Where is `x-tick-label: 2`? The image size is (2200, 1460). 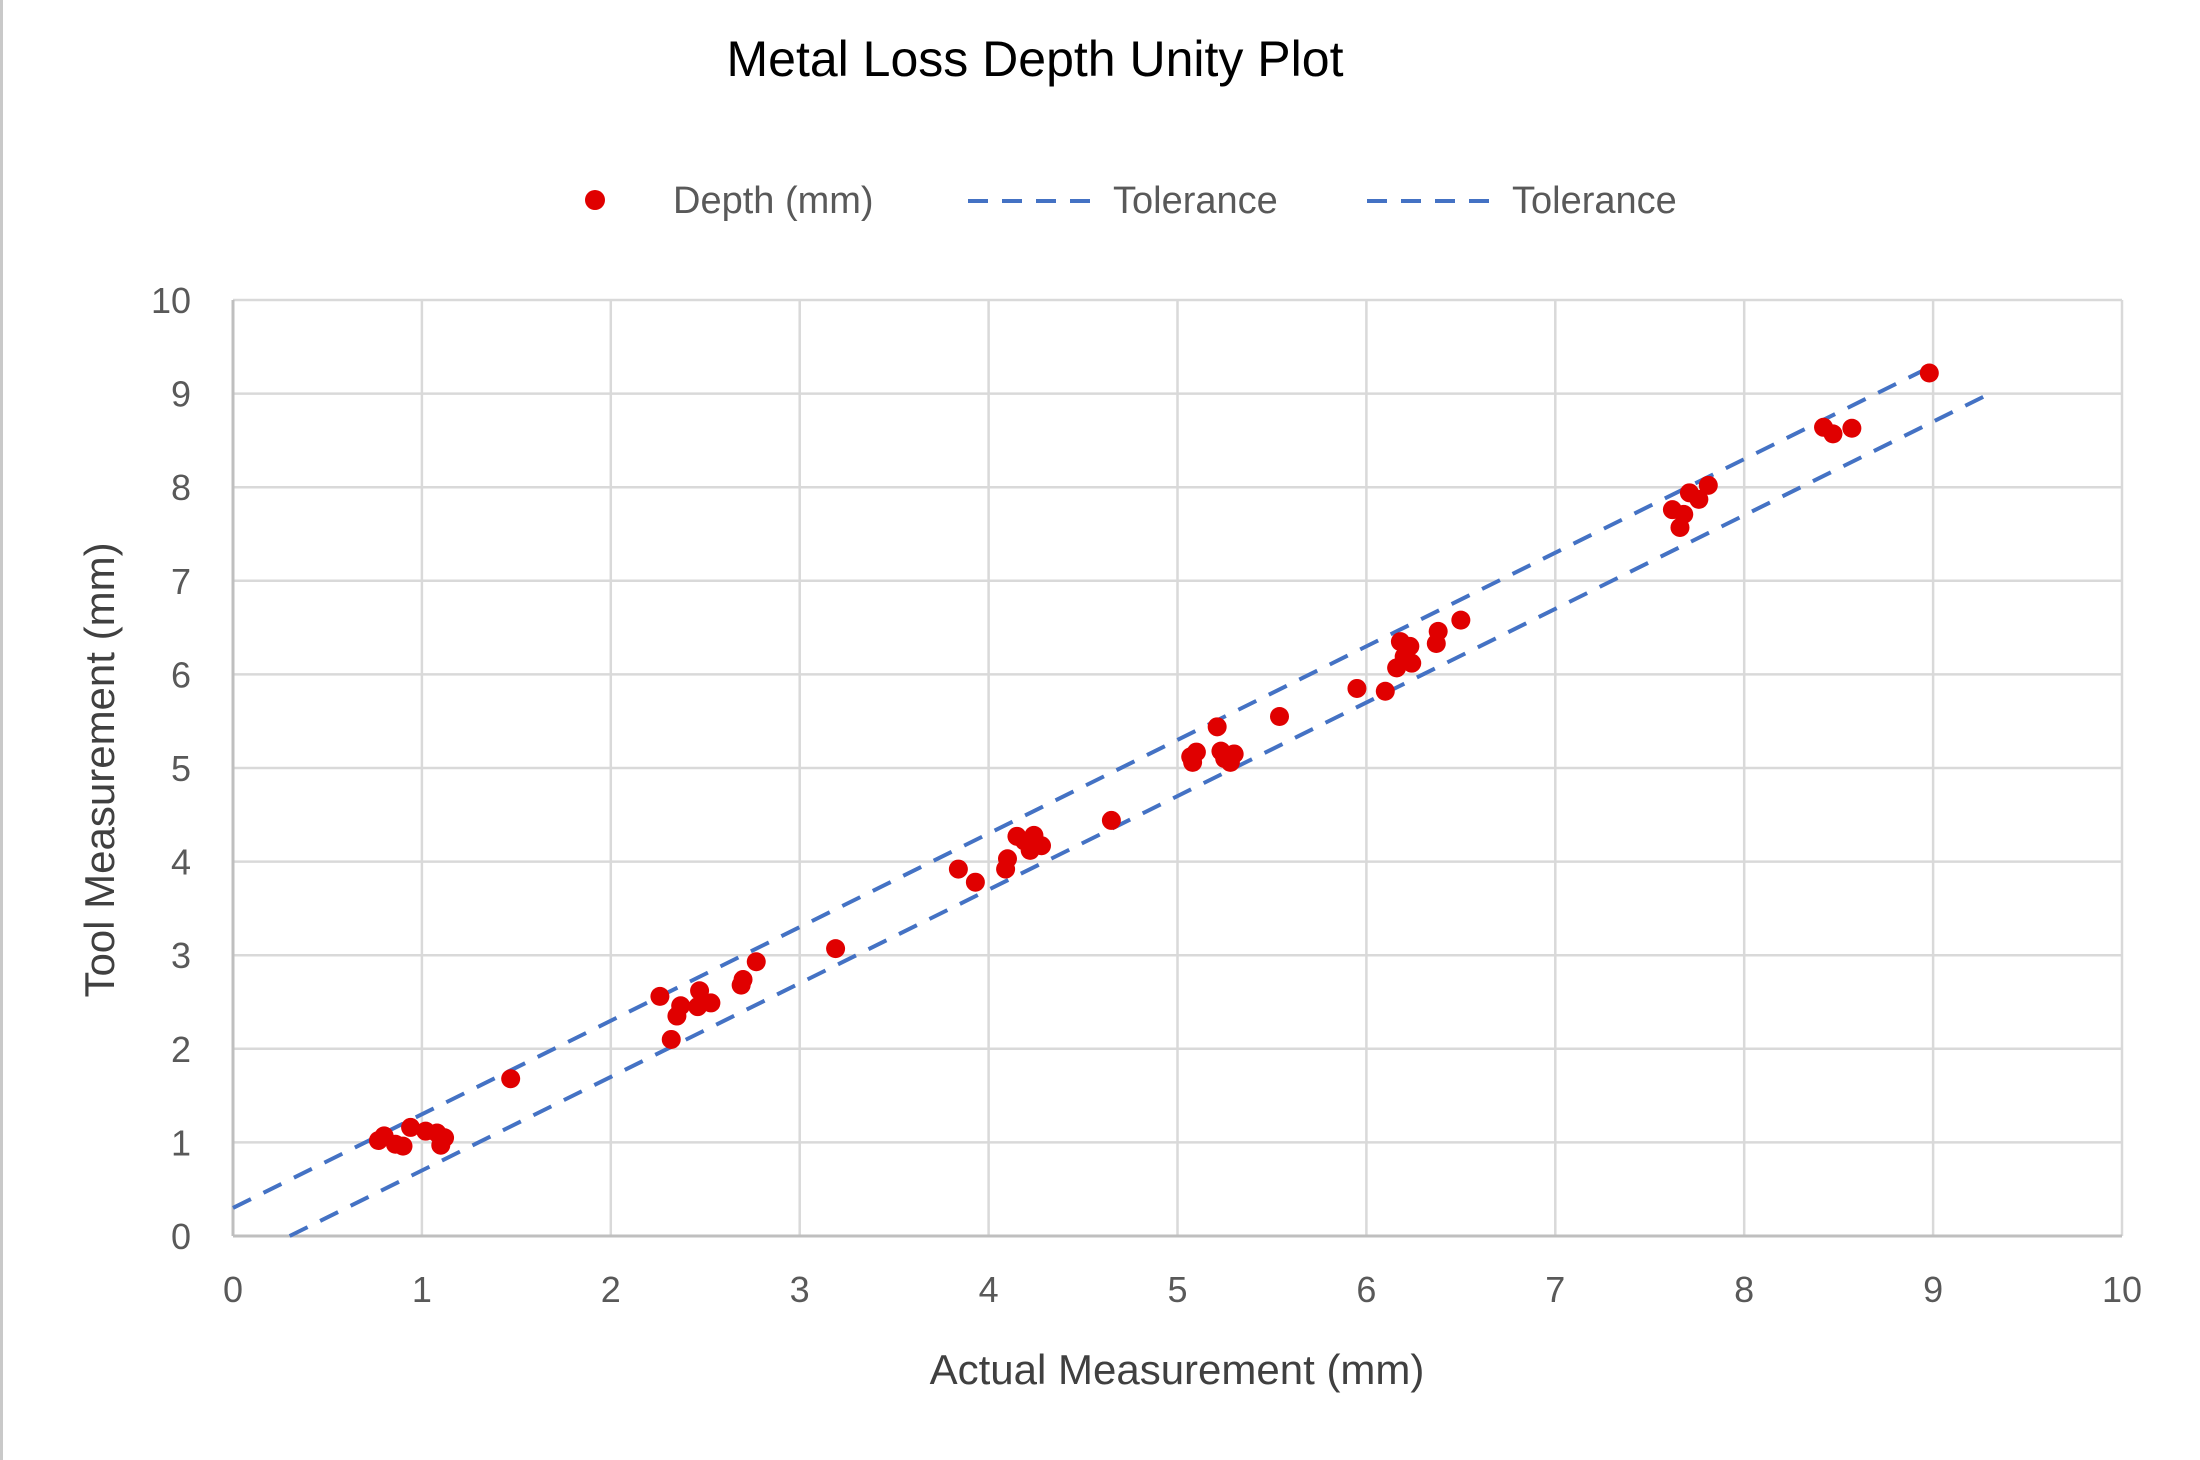 x-tick-label: 2 is located at coordinates (611, 1289).